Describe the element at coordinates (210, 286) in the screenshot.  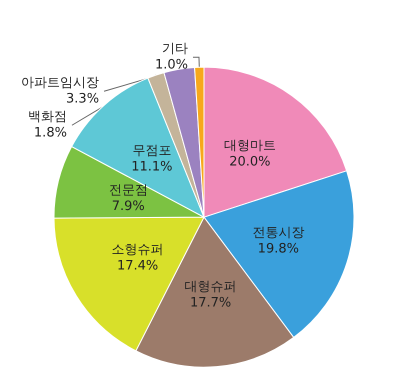
I see `slice-label: 대형슈퍼` at that location.